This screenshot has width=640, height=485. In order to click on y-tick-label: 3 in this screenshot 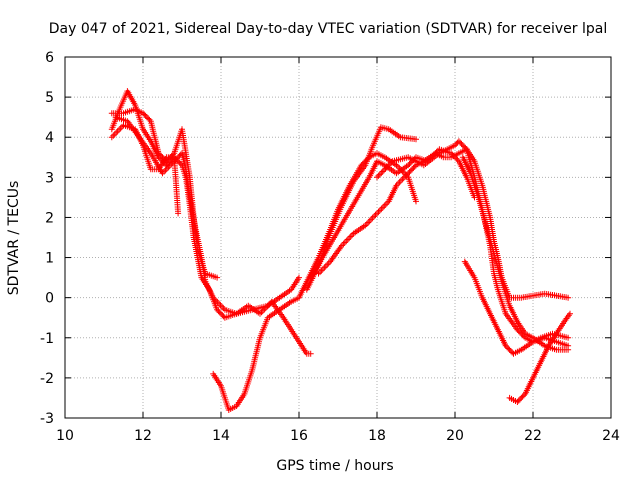, I will do `click(49, 178)`.